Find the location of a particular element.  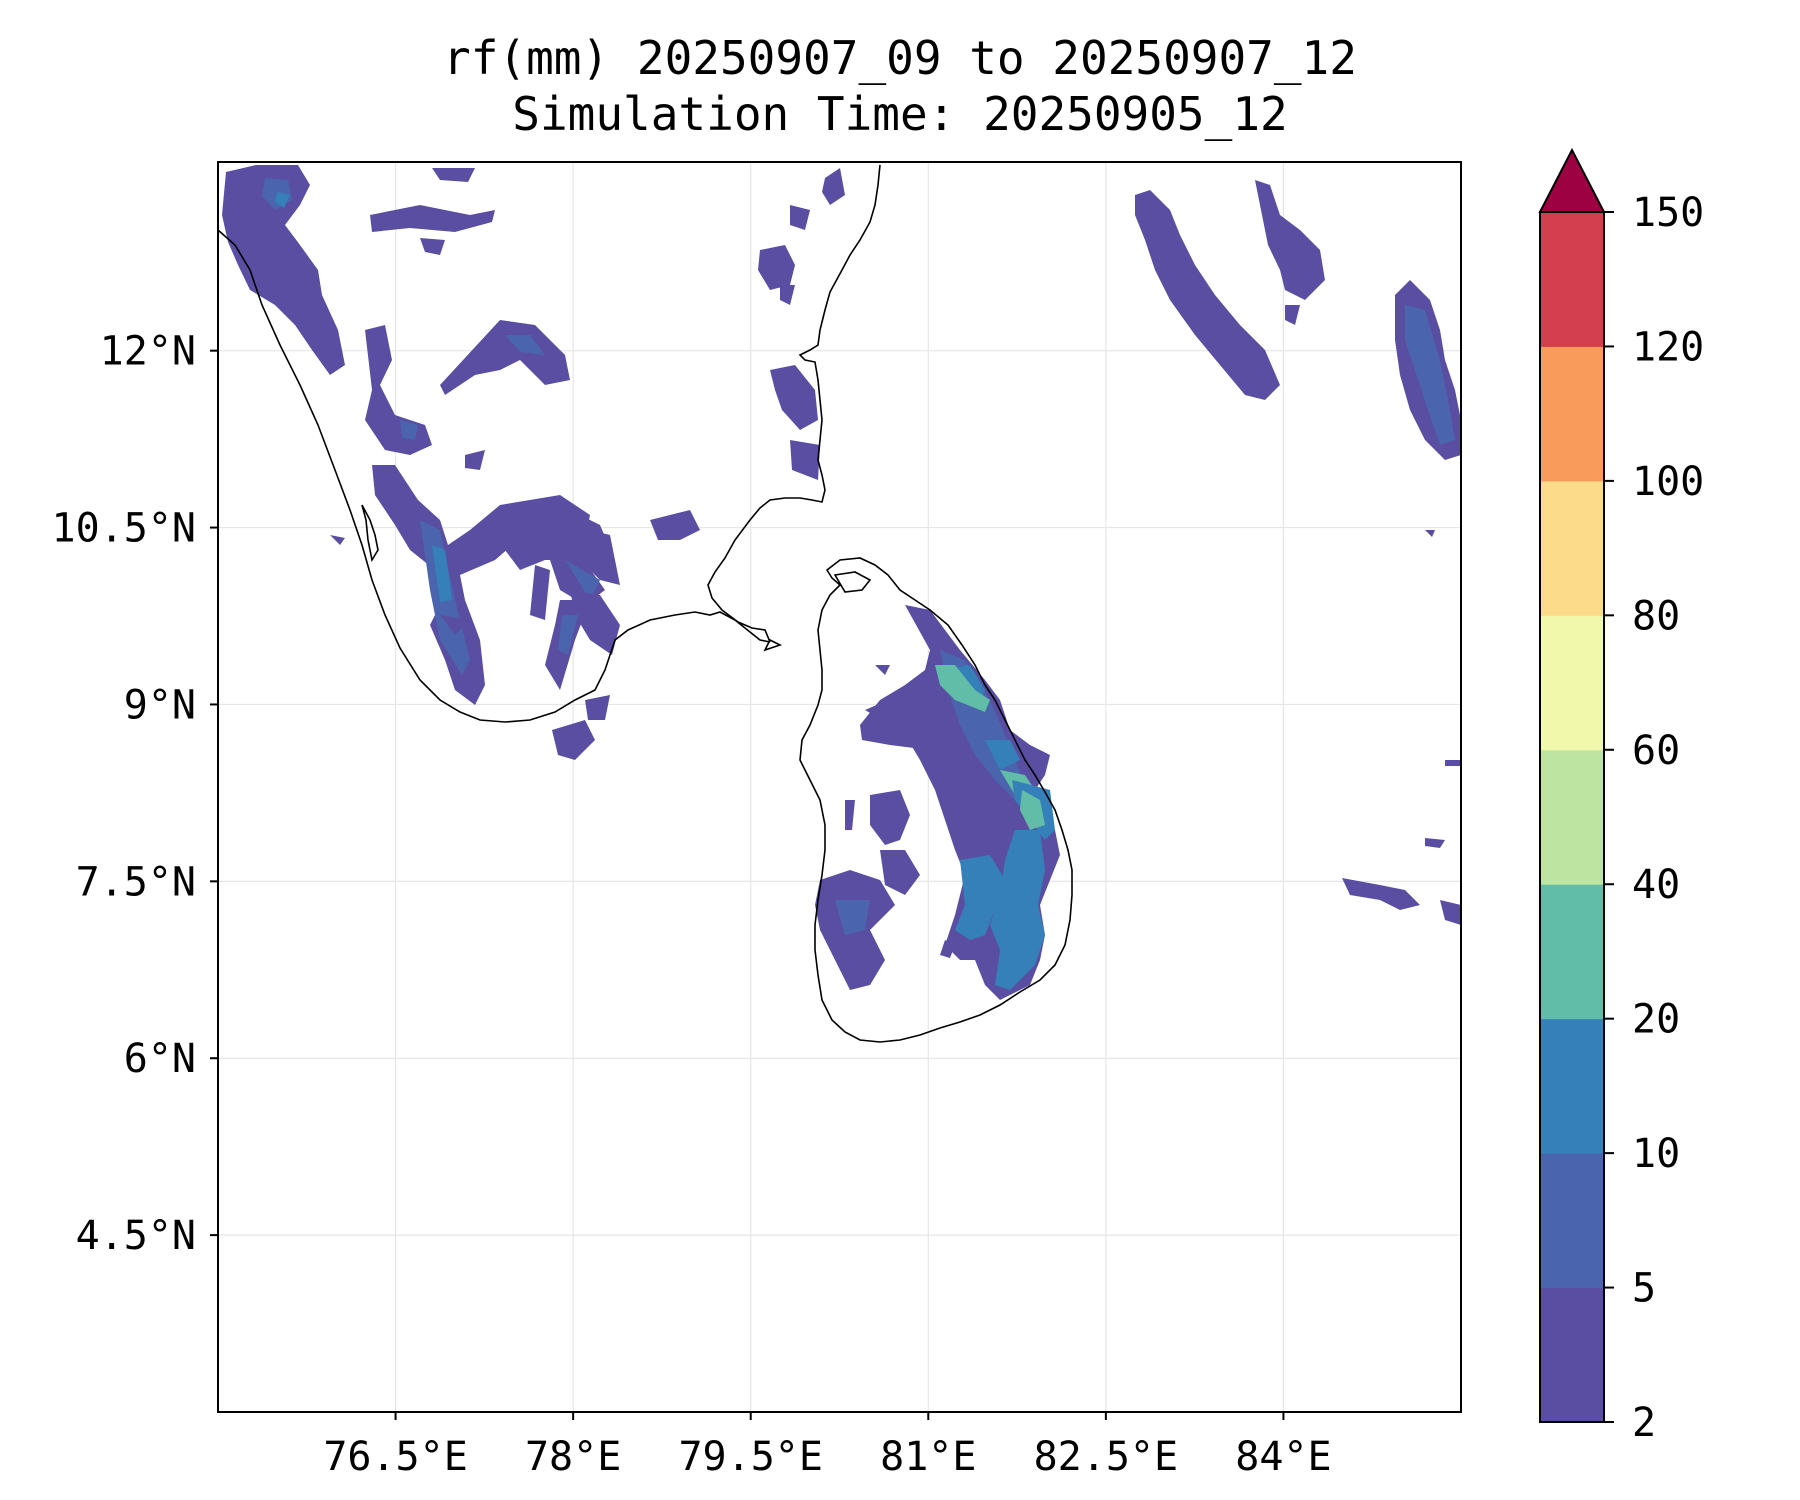

colorbar-tick-label: 40 is located at coordinates (1656, 885).